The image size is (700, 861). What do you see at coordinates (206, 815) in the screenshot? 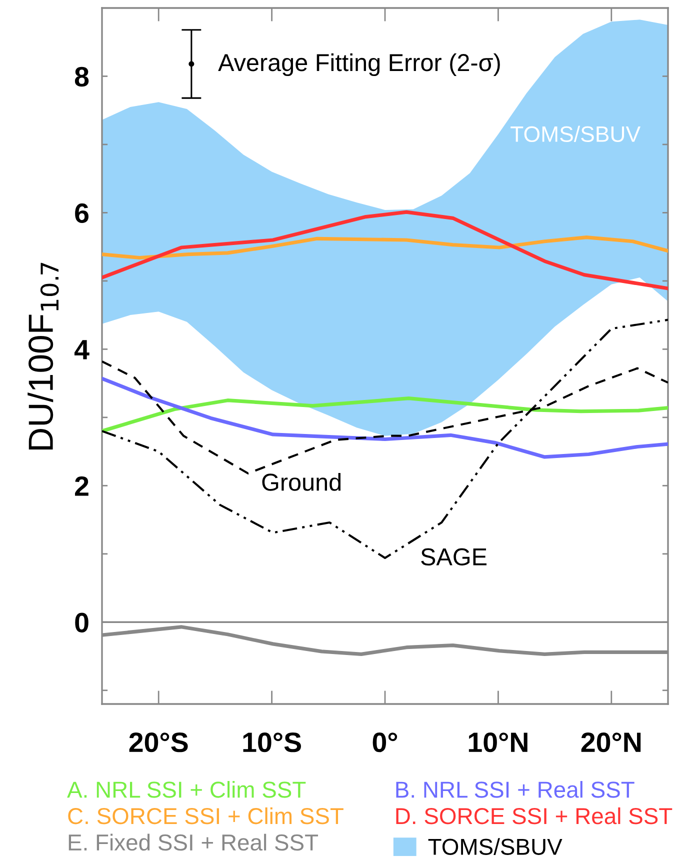
I see `text: C. SORCE SSI + Clim SST` at bounding box center [206, 815].